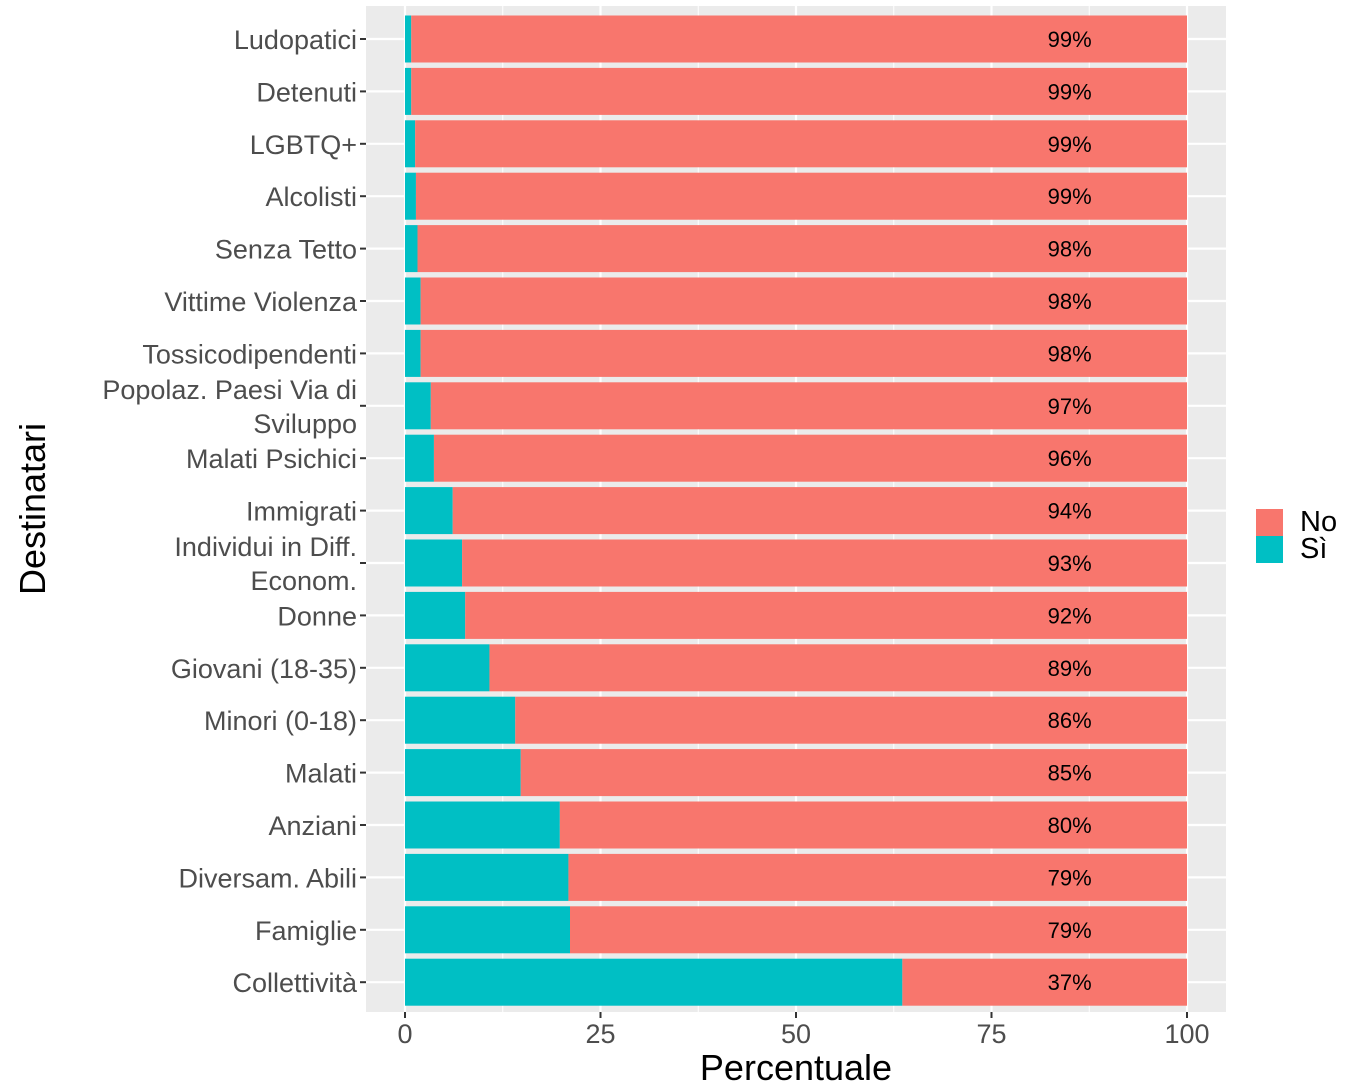 The height and width of the screenshot is (1087, 1348). I want to click on y-tick-label-line: Anziani, so click(312, 826).